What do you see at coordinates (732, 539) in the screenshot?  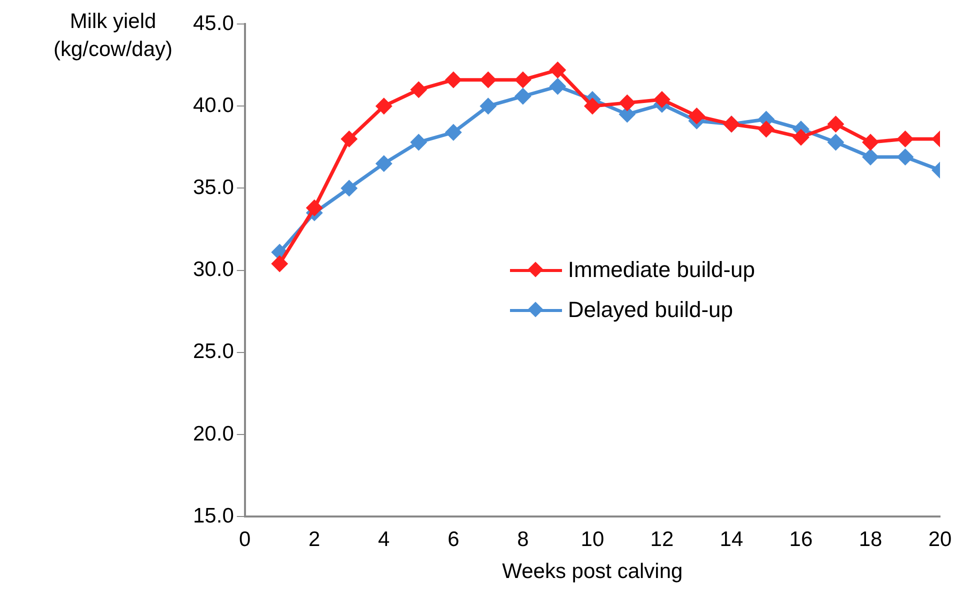 I see `x-tick-label: 14` at bounding box center [732, 539].